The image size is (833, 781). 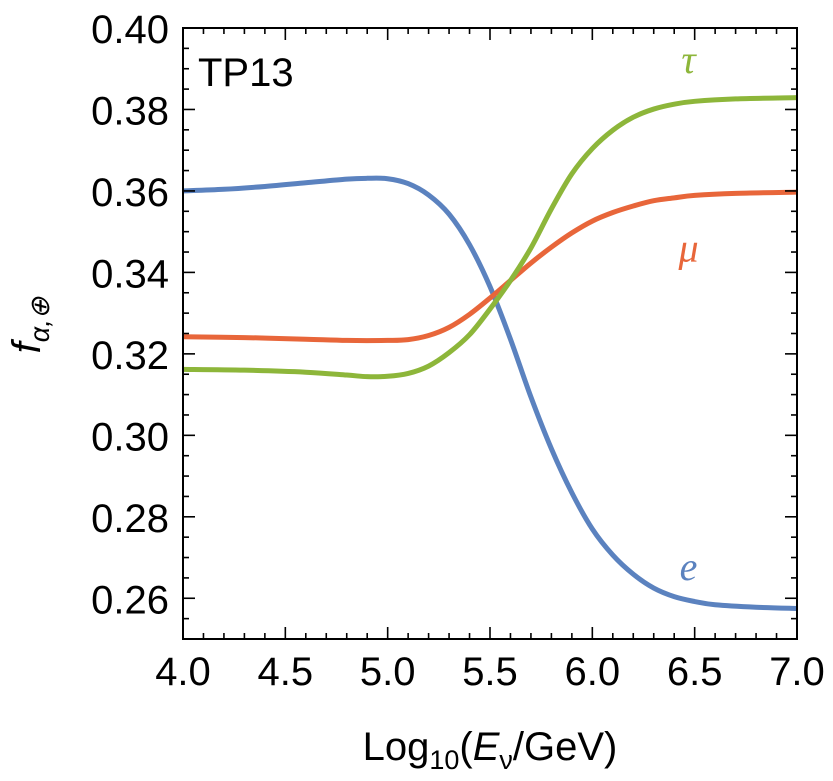 I want to click on y-tick-label: 0.36, so click(x=130, y=193).